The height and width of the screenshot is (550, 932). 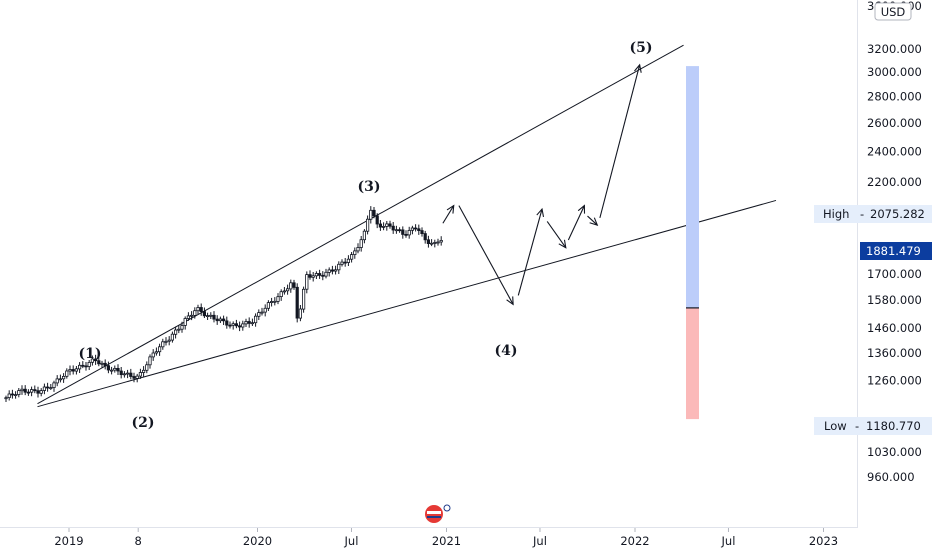 I want to click on high-tag, so click(x=873, y=214).